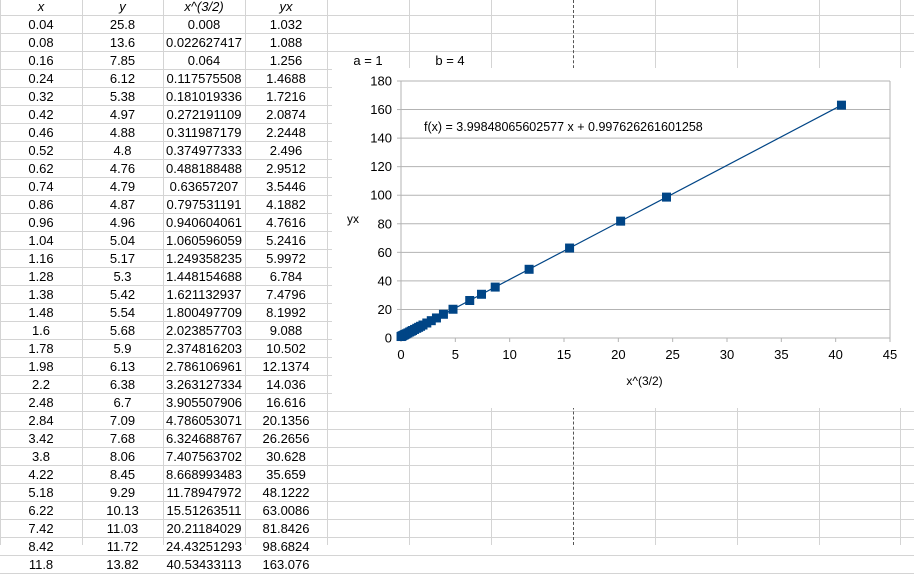 This screenshot has width=914, height=574. What do you see at coordinates (286, 528) in the screenshot?
I see `table-cell: 81.8426` at bounding box center [286, 528].